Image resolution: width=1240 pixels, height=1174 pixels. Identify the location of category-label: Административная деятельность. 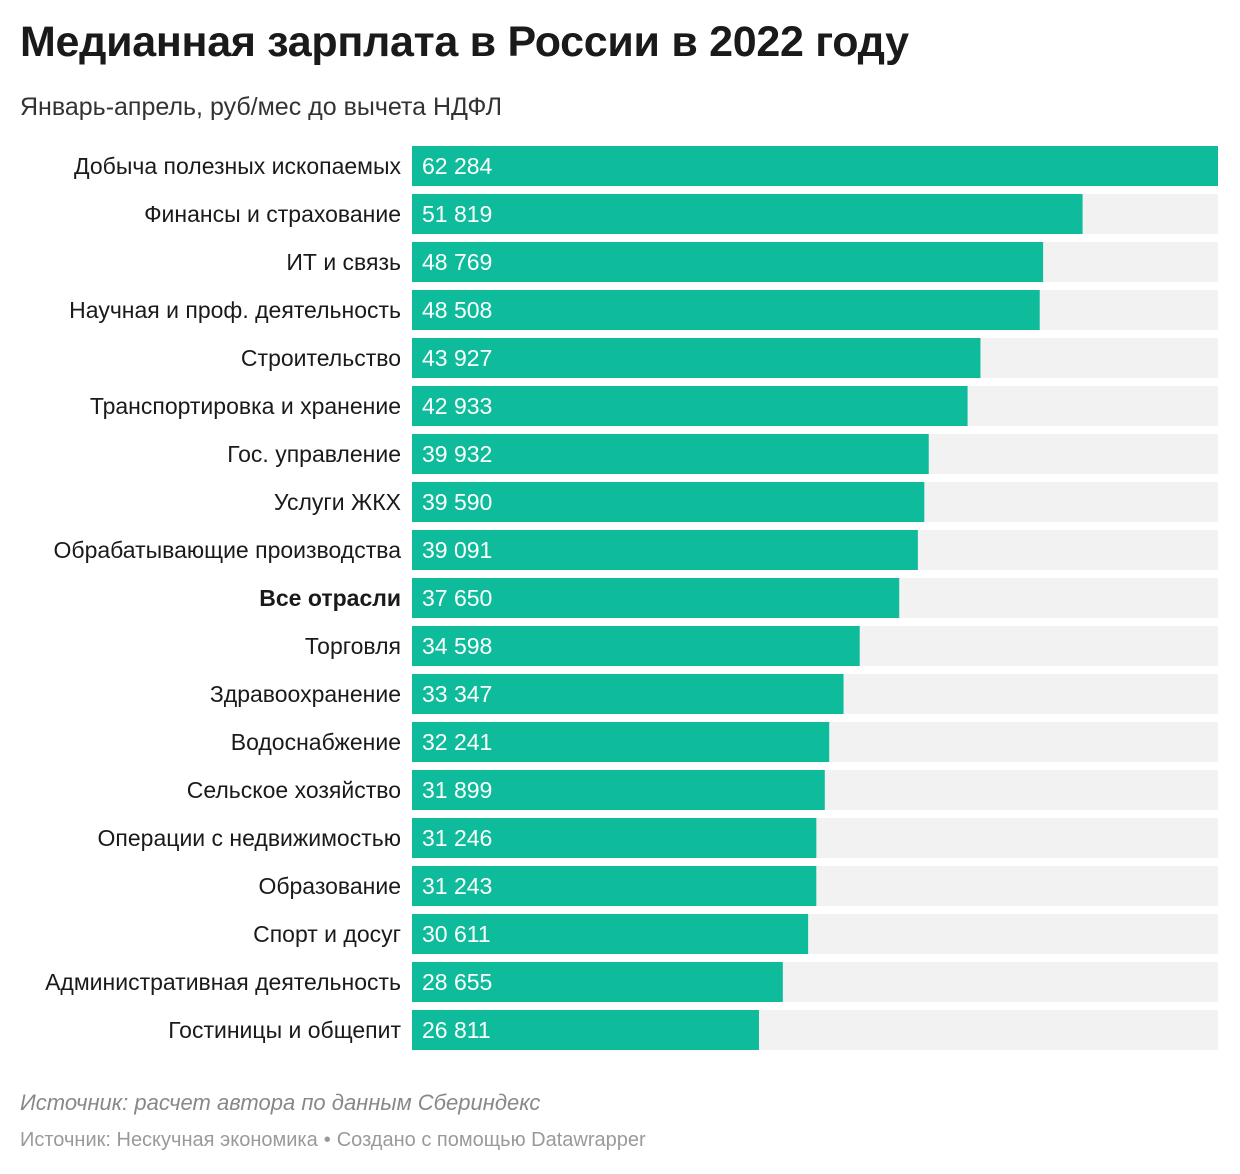
(223, 982).